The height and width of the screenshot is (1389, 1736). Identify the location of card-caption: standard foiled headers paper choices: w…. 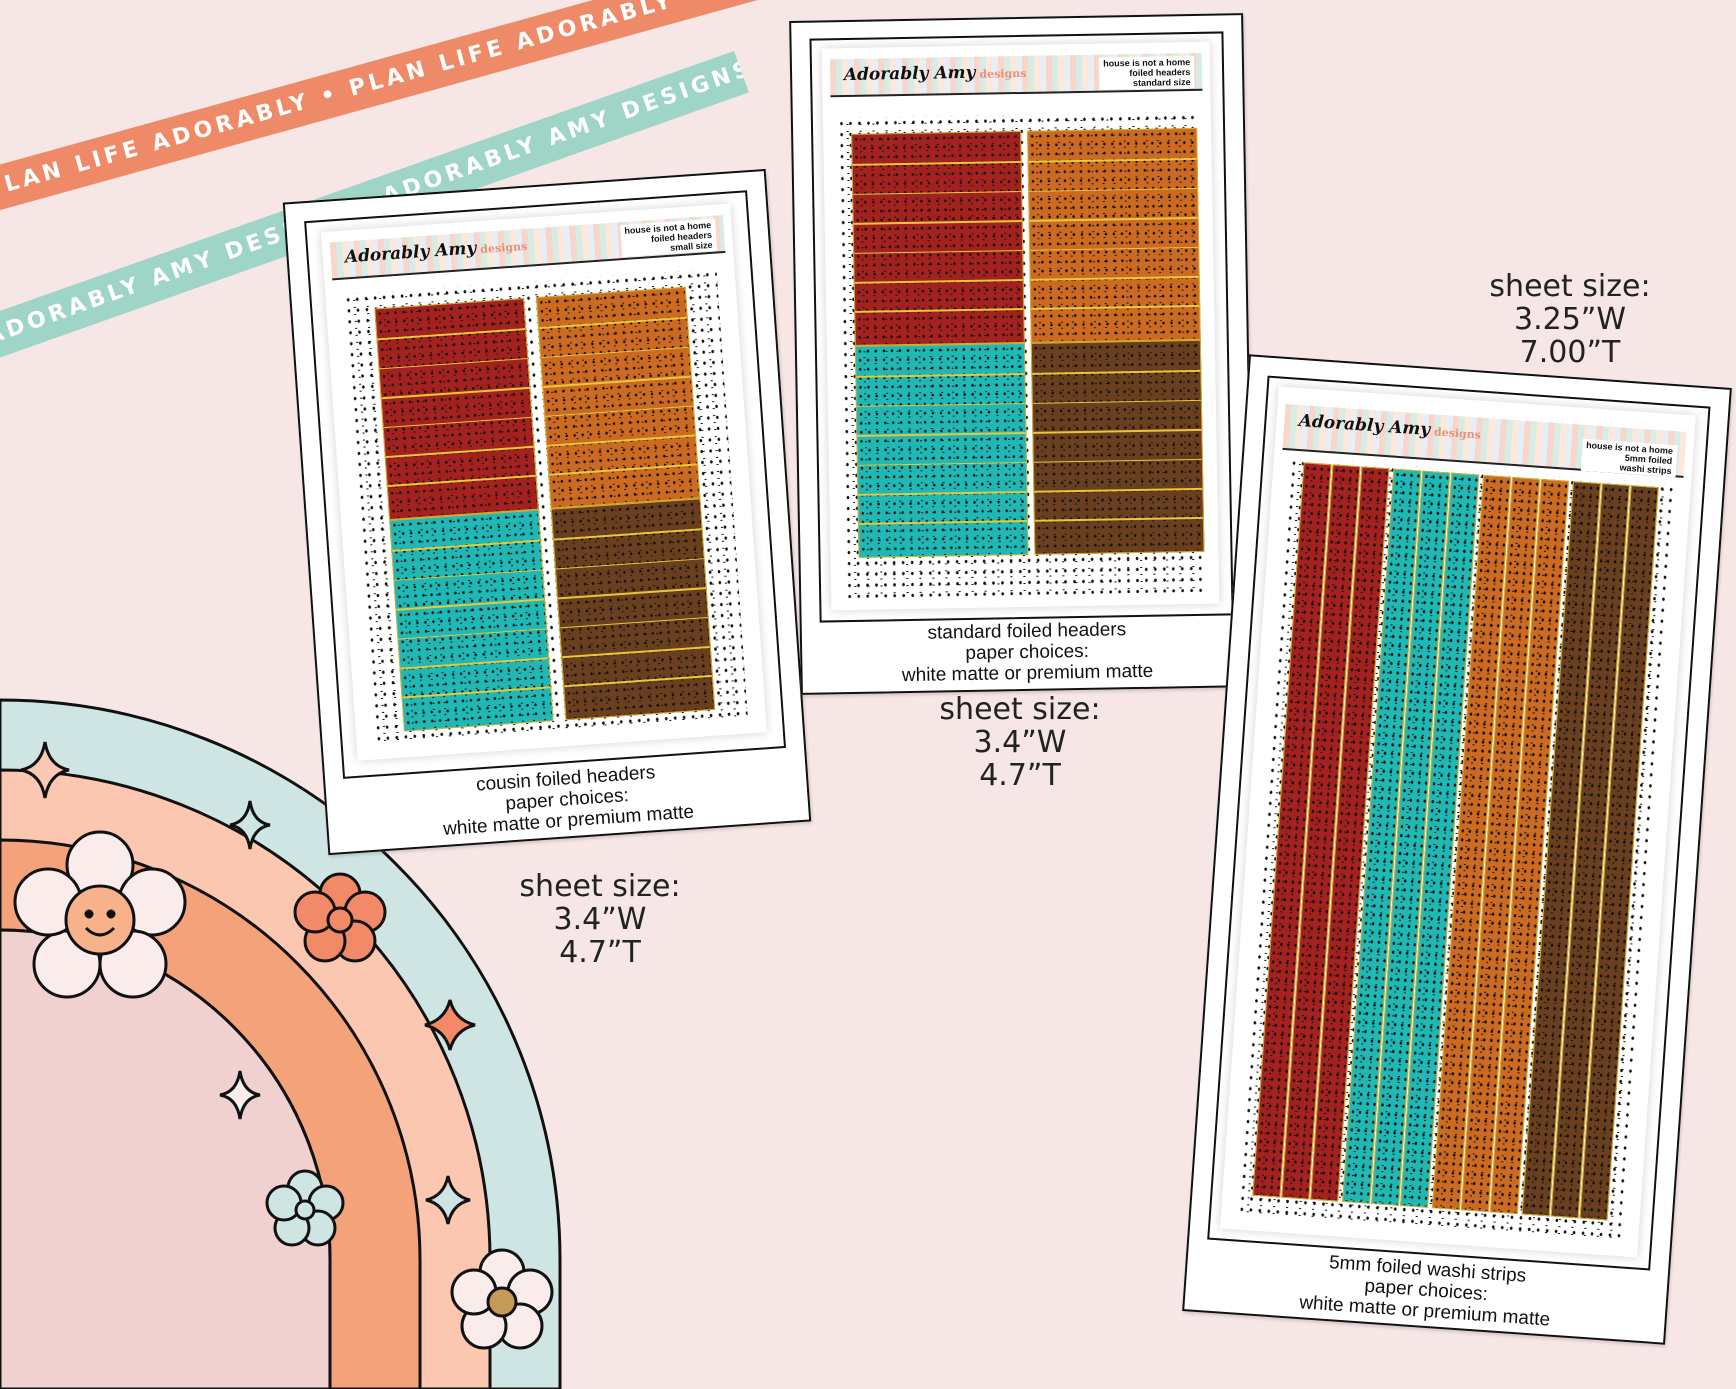
(1027, 653).